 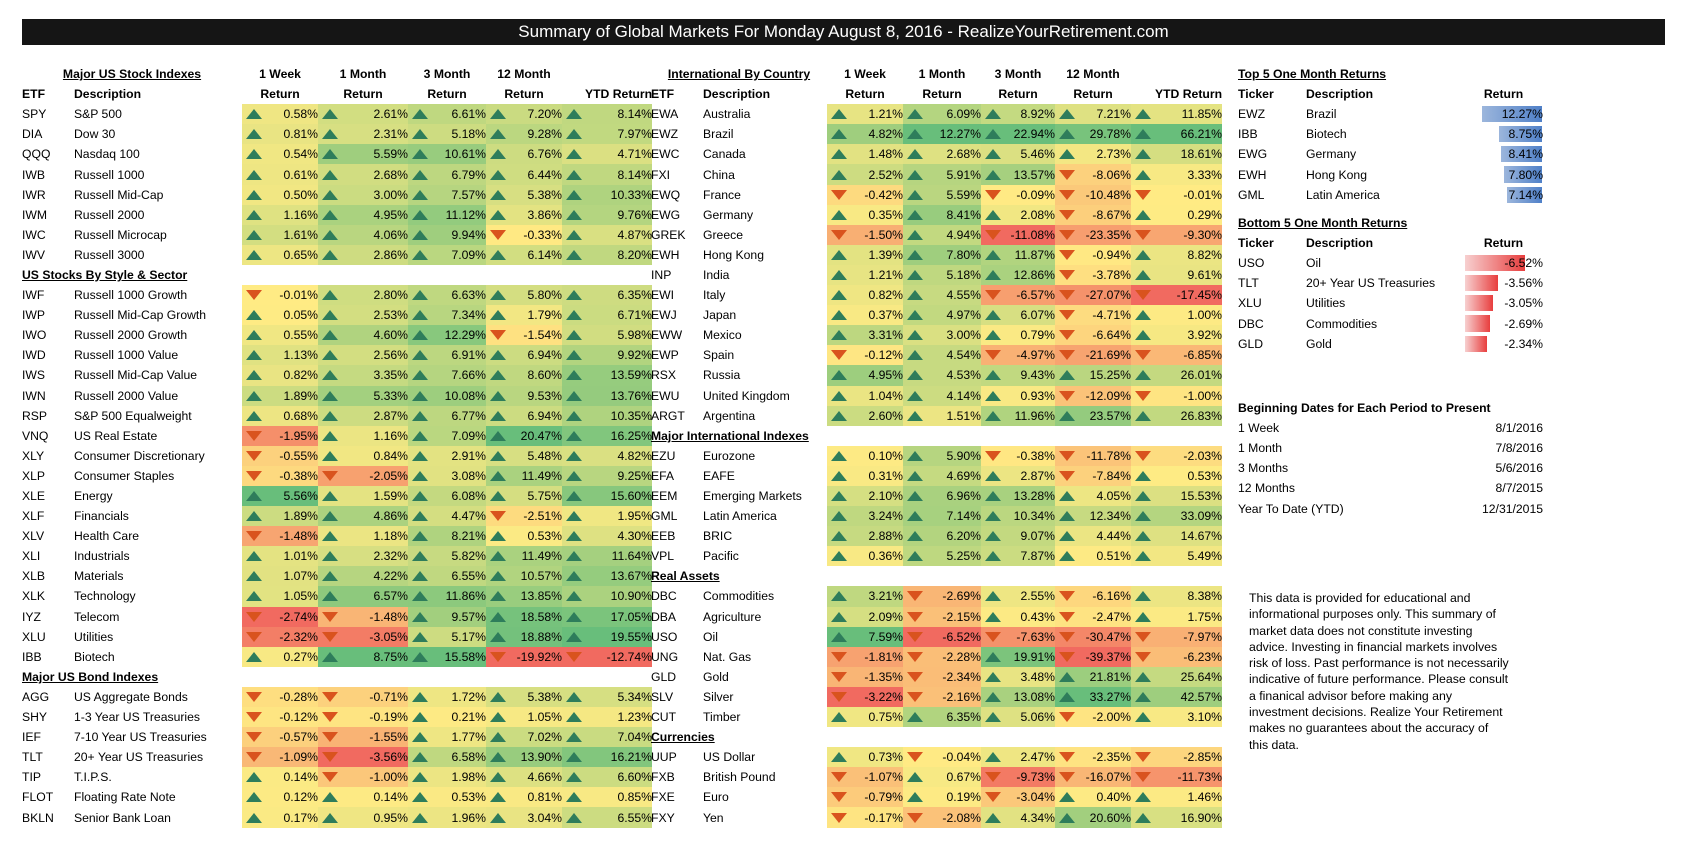 What do you see at coordinates (469, 556) in the screenshot?
I see `return-value: 5.82%` at bounding box center [469, 556].